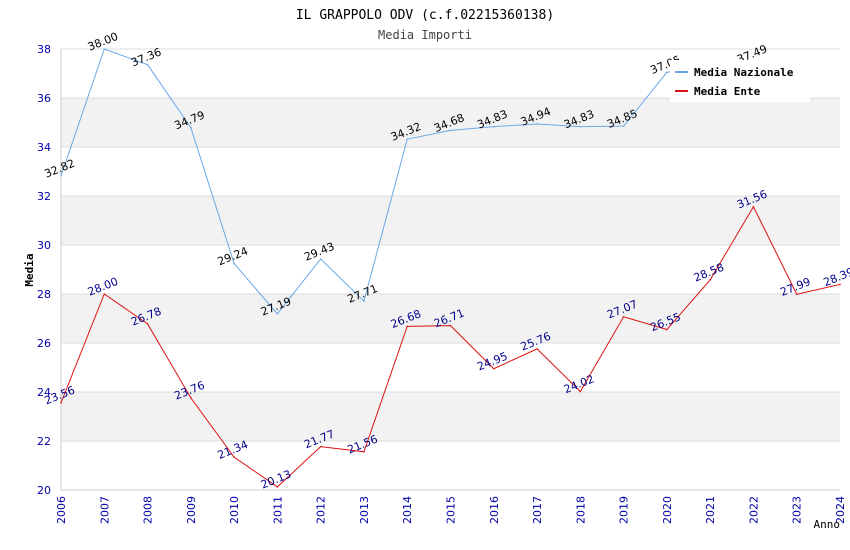 This screenshot has height=550, width=850. I want to click on x-tick-label: 2014, so click(407, 510).